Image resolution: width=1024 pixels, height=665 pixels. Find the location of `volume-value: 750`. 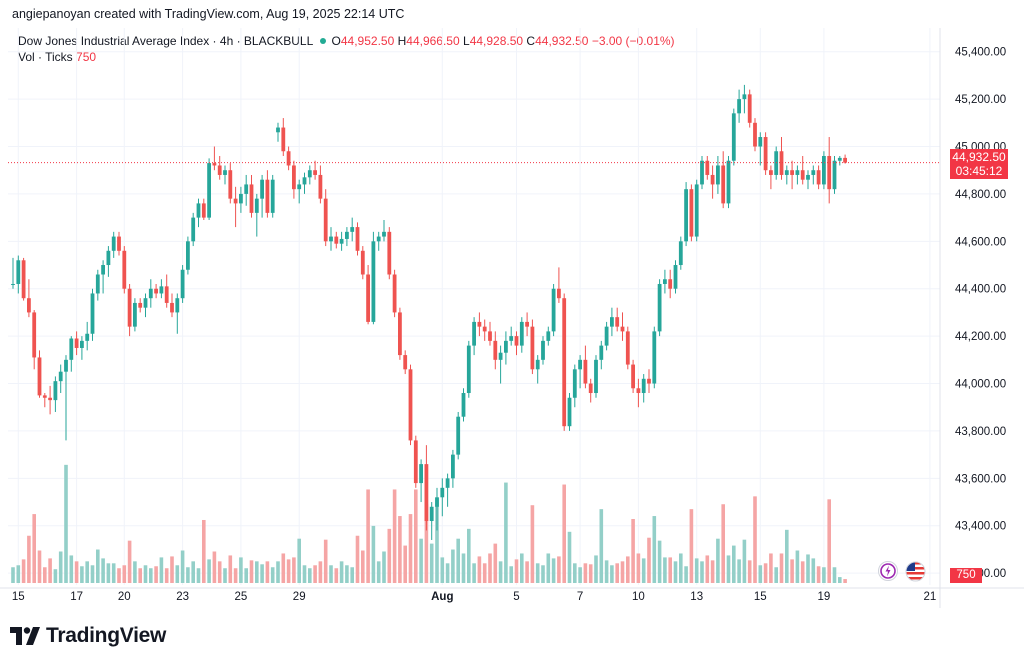

volume-value: 750 is located at coordinates (86, 57).